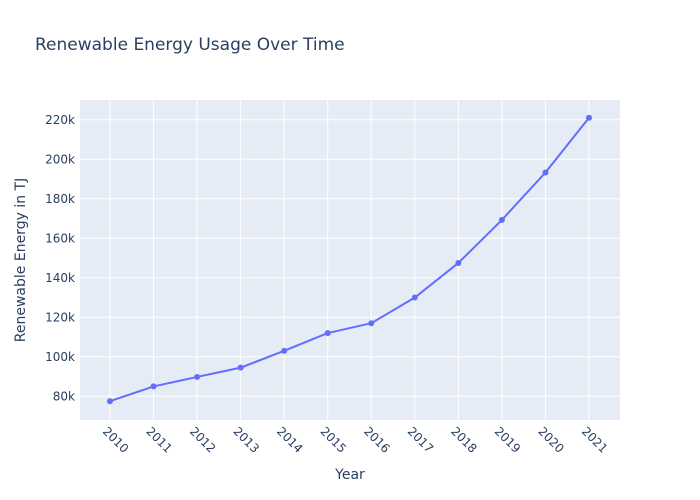  I want to click on x-tick-label: 2017, so click(420, 439).